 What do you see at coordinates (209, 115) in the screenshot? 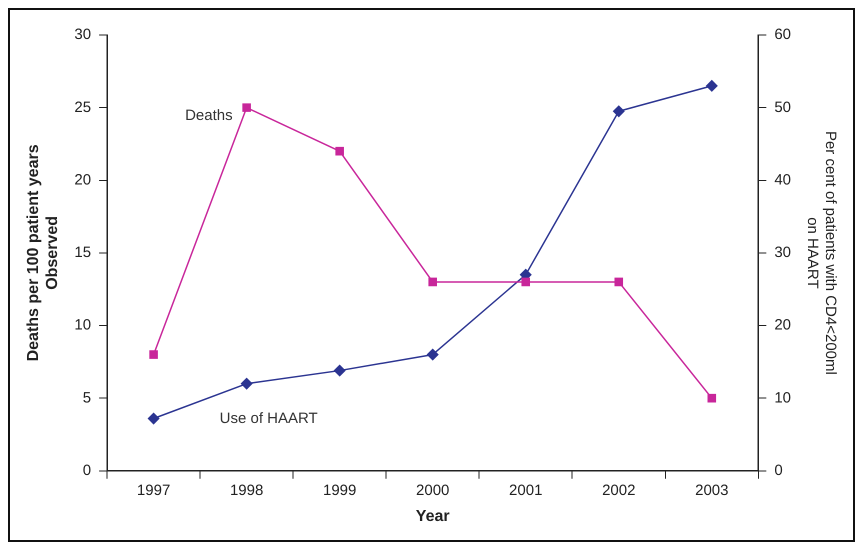
I see `series-label: Deaths` at bounding box center [209, 115].